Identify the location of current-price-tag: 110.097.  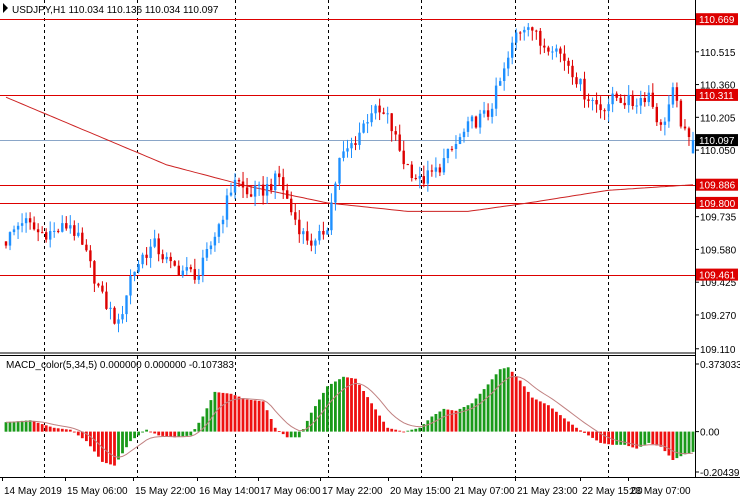
(717, 141).